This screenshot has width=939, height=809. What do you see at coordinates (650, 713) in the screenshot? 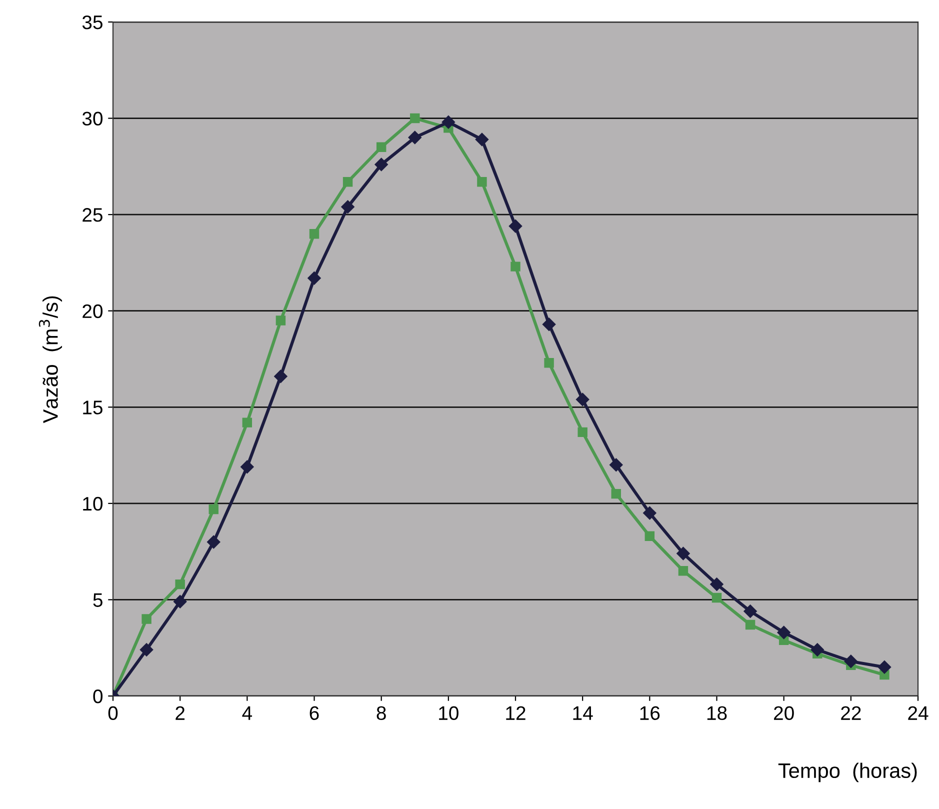
I see `x-tick-label: 16` at bounding box center [650, 713].